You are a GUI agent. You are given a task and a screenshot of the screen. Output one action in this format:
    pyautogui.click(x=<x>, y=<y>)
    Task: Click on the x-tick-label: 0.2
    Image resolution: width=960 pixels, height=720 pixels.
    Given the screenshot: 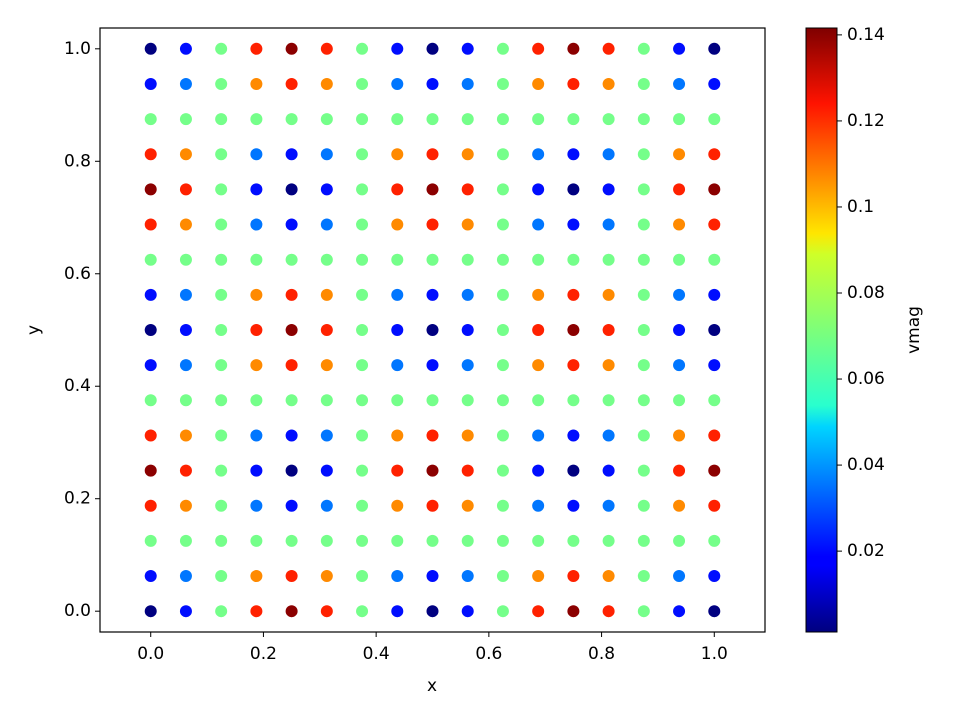 What is the action you would take?
    pyautogui.click(x=263, y=654)
    